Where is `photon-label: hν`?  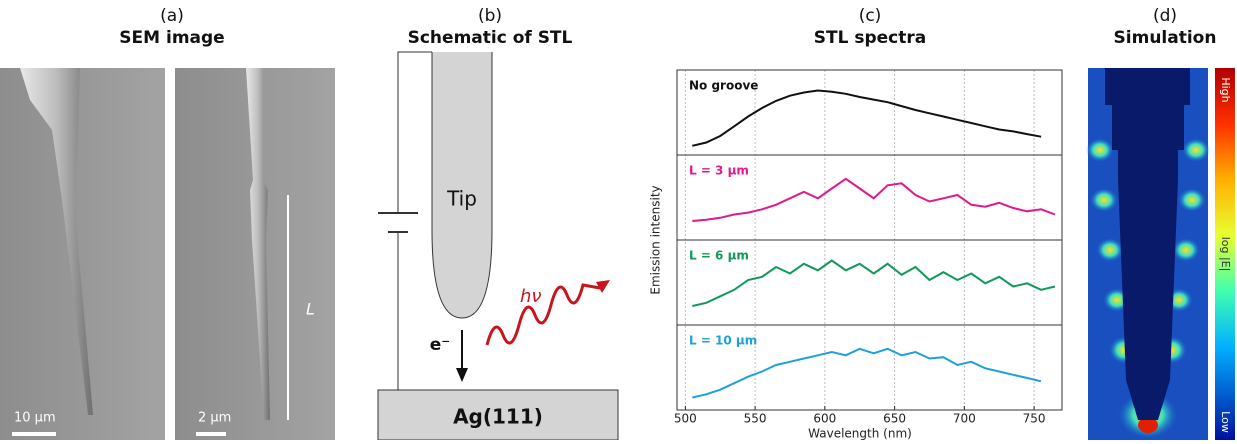 photon-label: hν is located at coordinates (530, 296).